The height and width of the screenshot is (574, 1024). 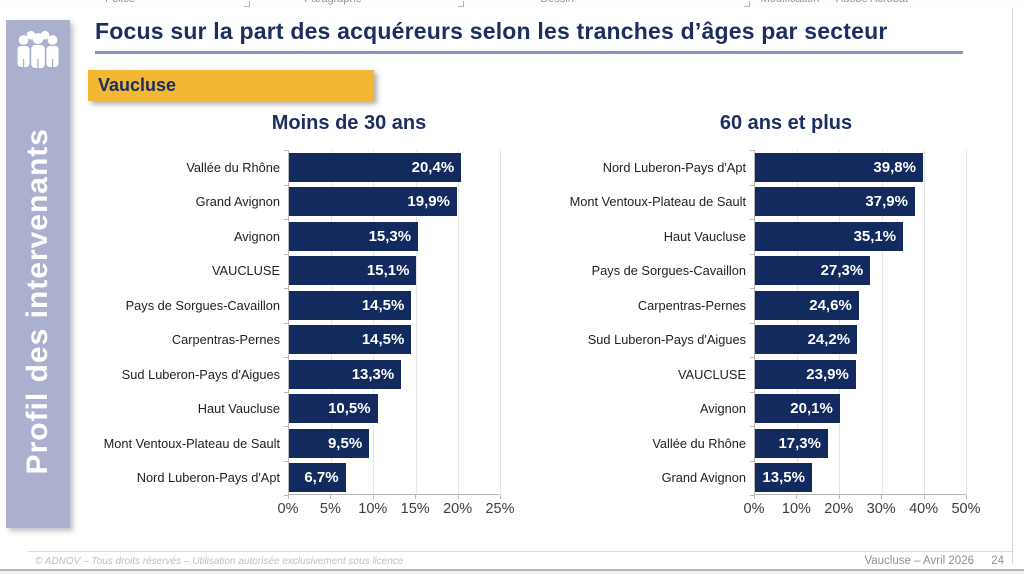 What do you see at coordinates (860, 443) in the screenshot?
I see `bar-row: 17,3%` at bounding box center [860, 443].